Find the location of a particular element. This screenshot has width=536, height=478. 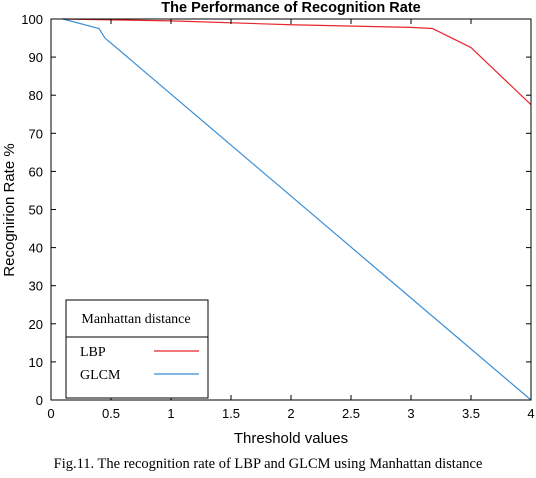

x-tick-label: 4 is located at coordinates (530, 413).